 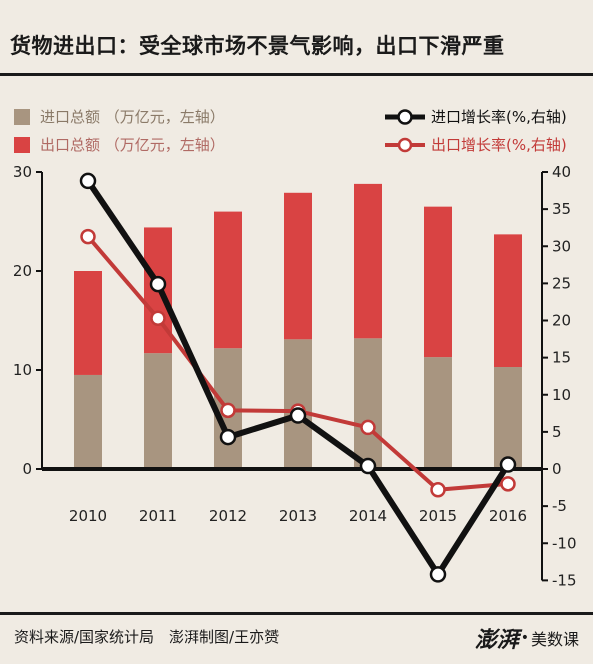 What do you see at coordinates (499, 117) in the screenshot?
I see `legend-label-import-growth: 进口增长率(%,右轴)` at bounding box center [499, 117].